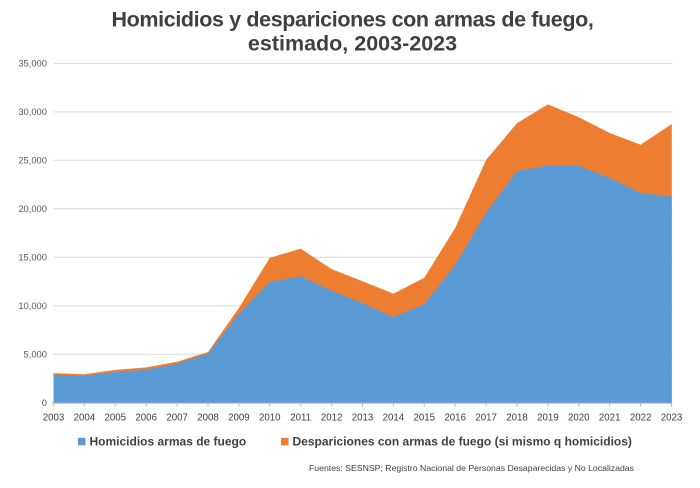 The width and height of the screenshot is (700, 488). What do you see at coordinates (85, 418) in the screenshot?
I see `svg-text: 2004` at bounding box center [85, 418].